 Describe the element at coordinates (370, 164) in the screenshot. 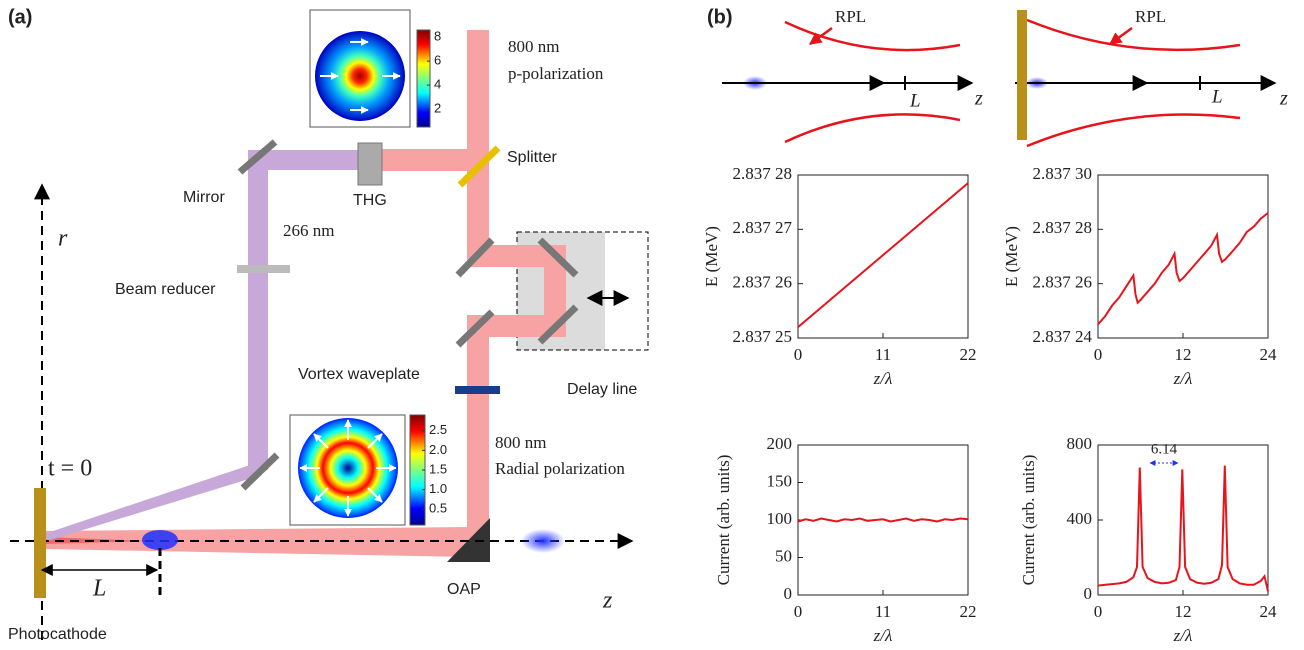

I see `thg-crystal` at that location.